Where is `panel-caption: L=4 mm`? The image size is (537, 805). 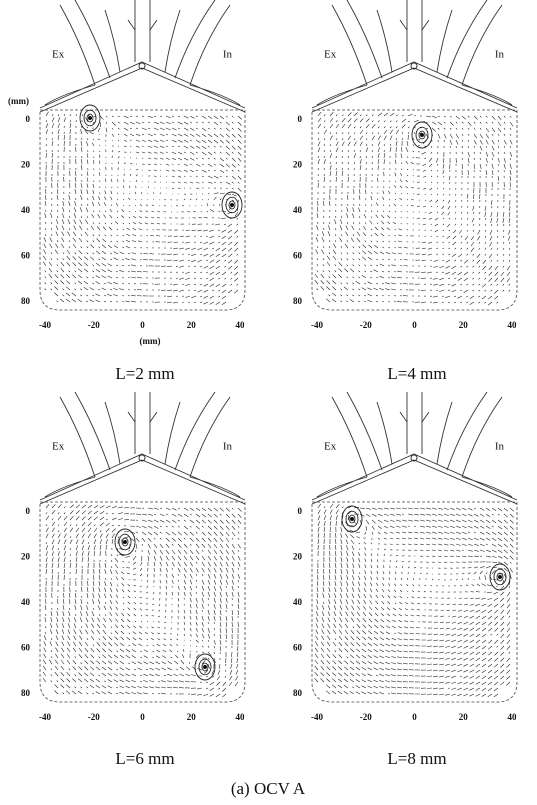
panel-caption: L=4 mm is located at coordinates (416, 373).